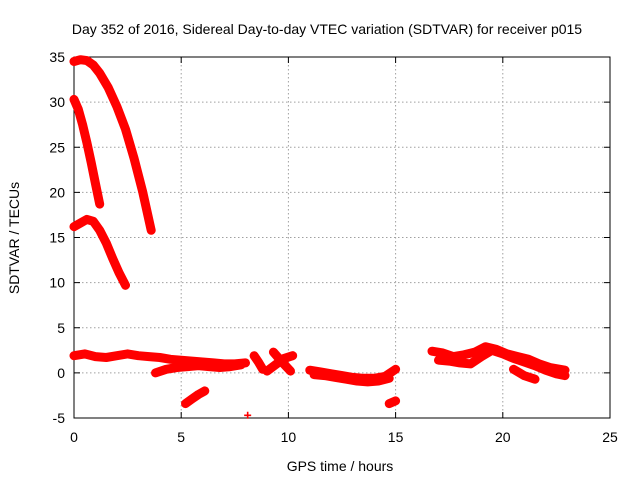 The image size is (640, 480). I want to click on series-outlier, so click(248, 415).